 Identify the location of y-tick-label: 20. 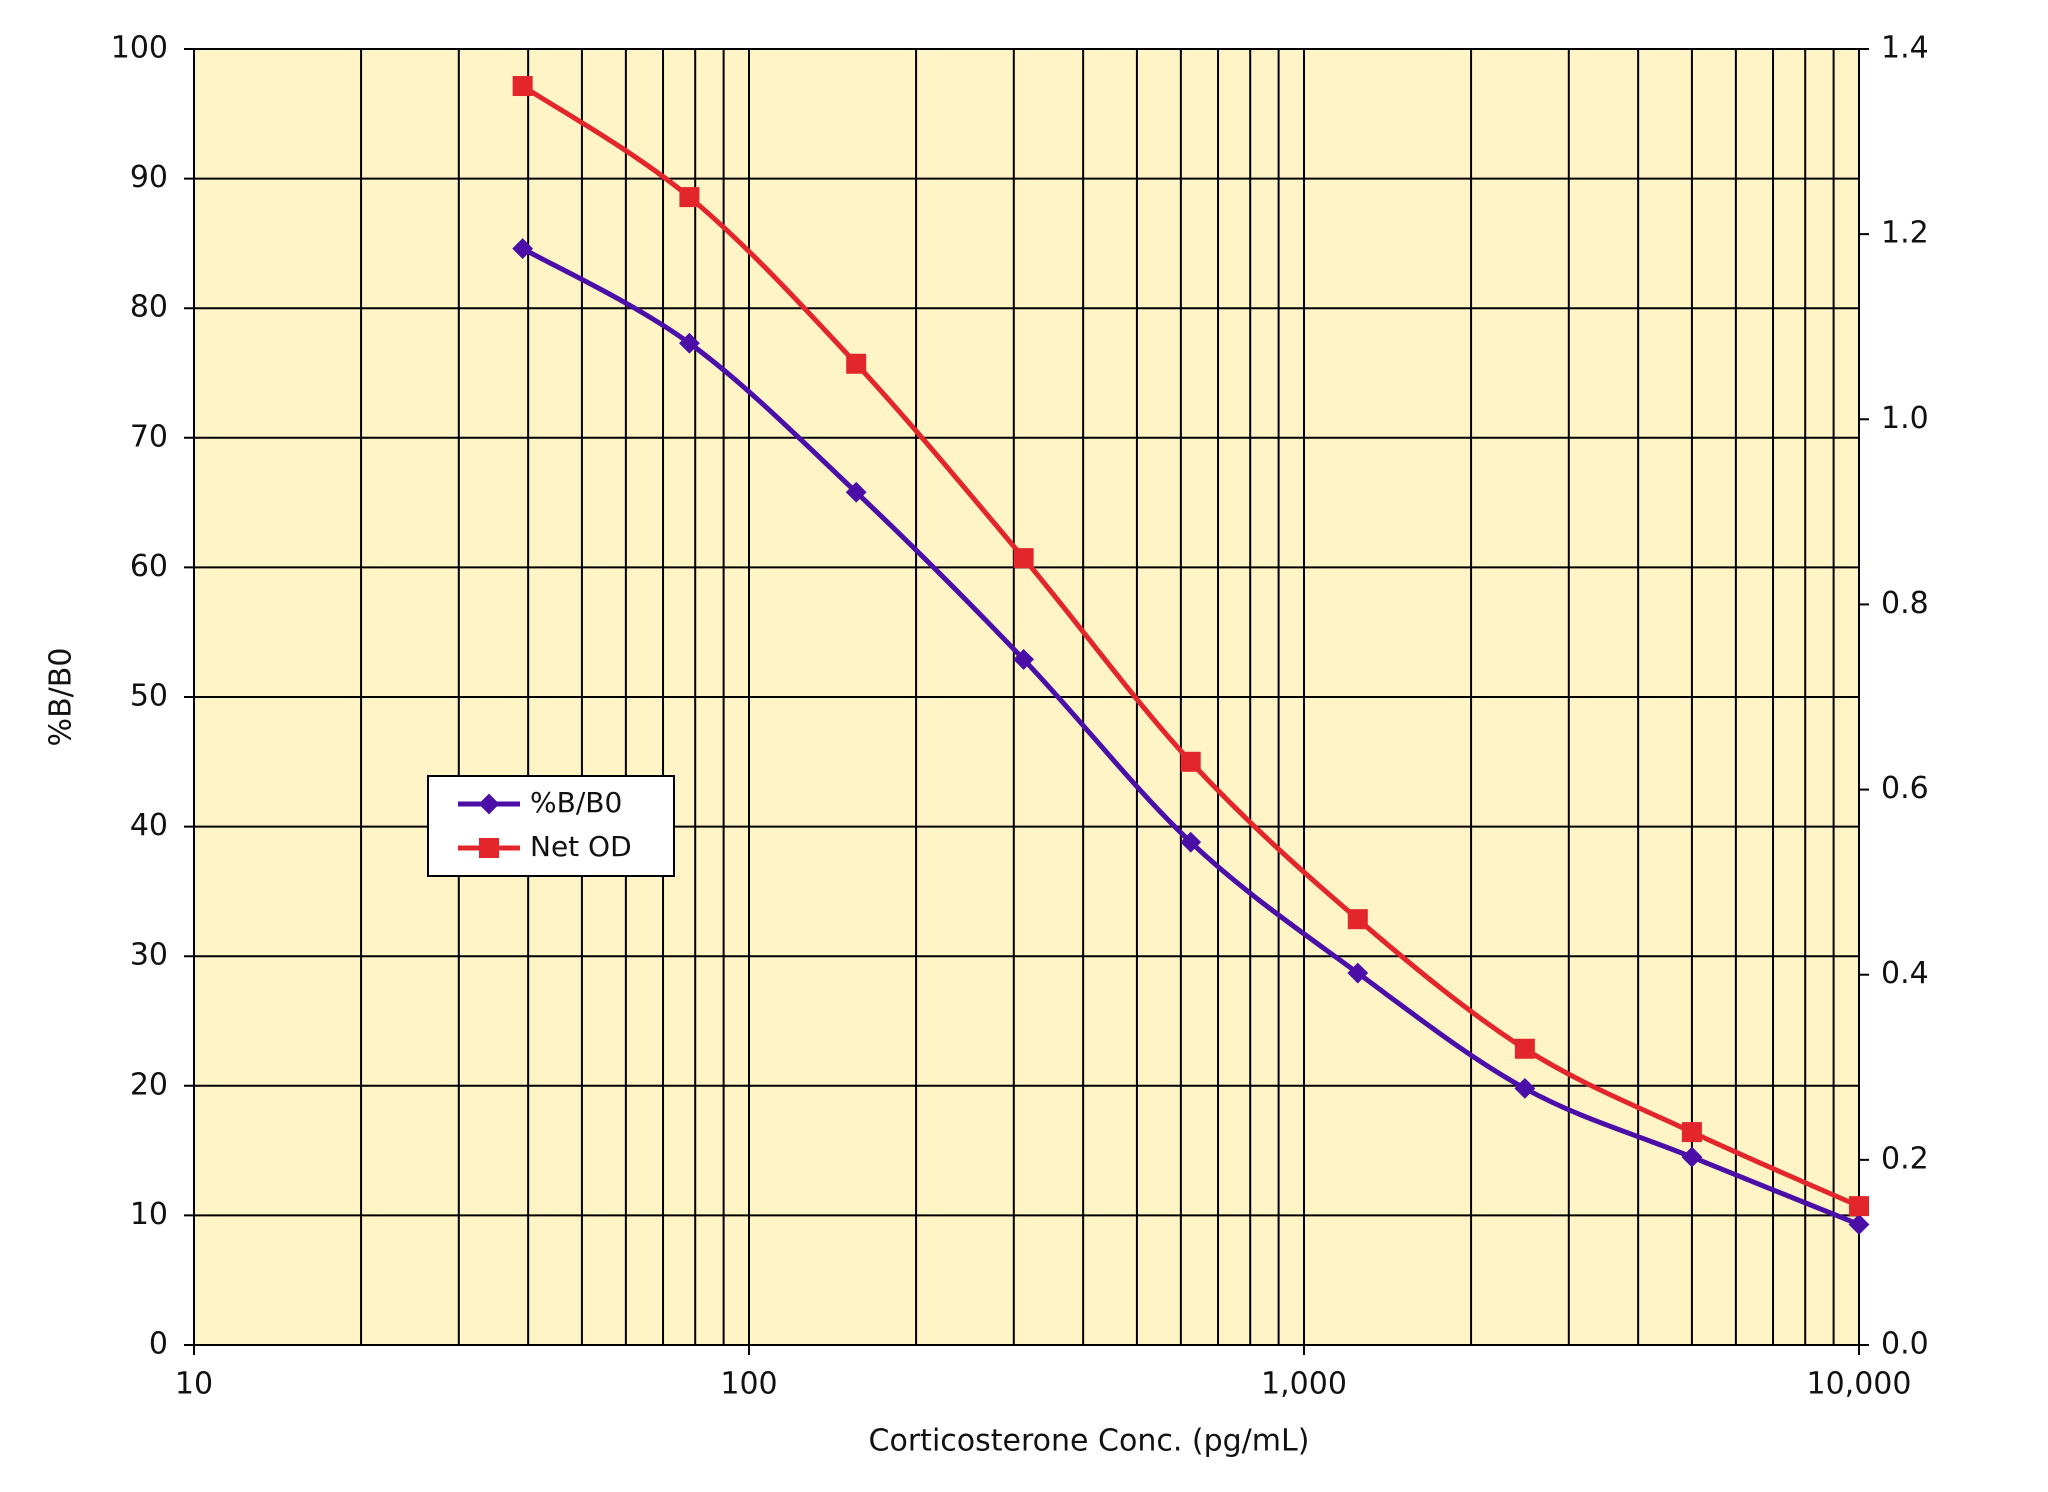
(149, 1084).